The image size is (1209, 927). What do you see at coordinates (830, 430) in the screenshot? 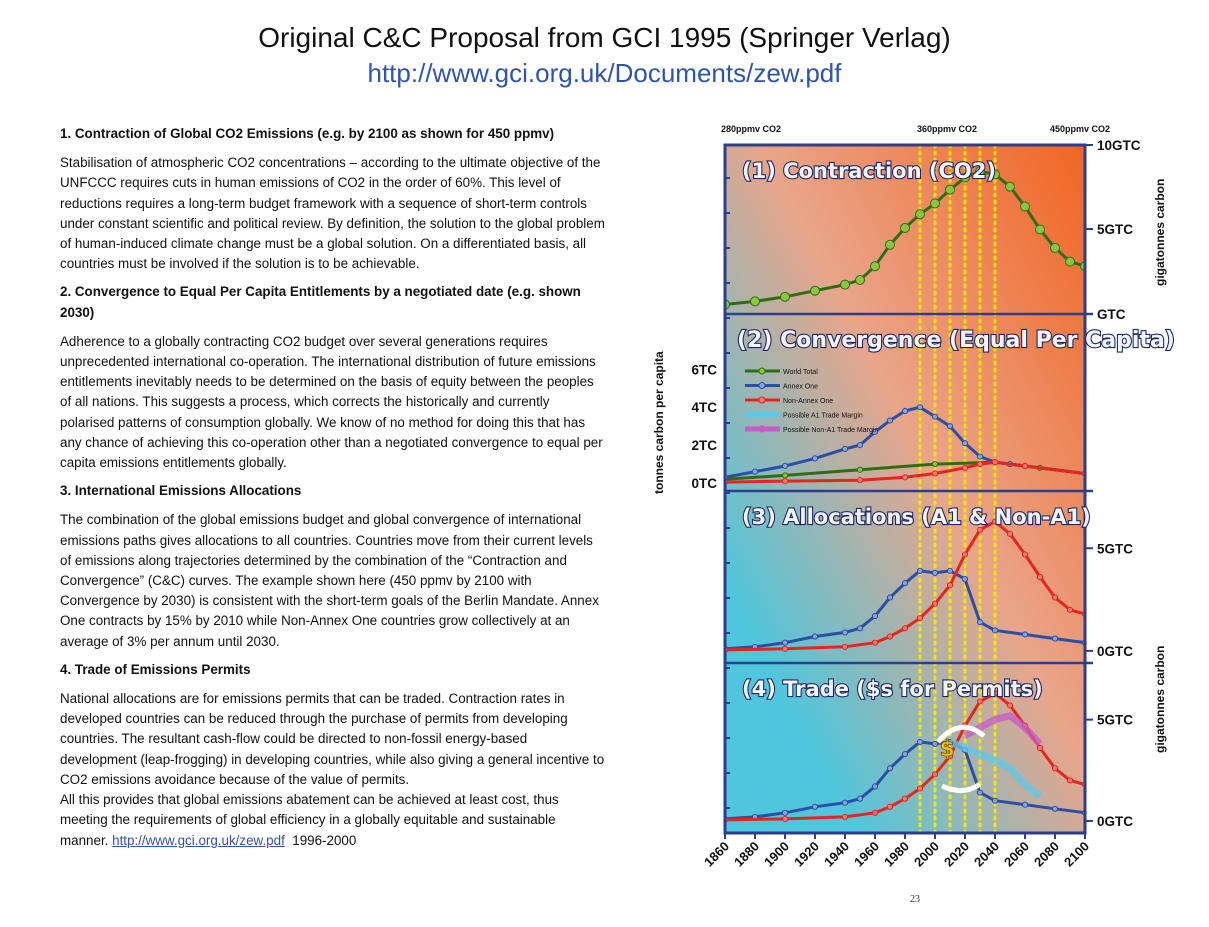
I see `legend-label: Possible Non-A1 Trade Margin` at bounding box center [830, 430].